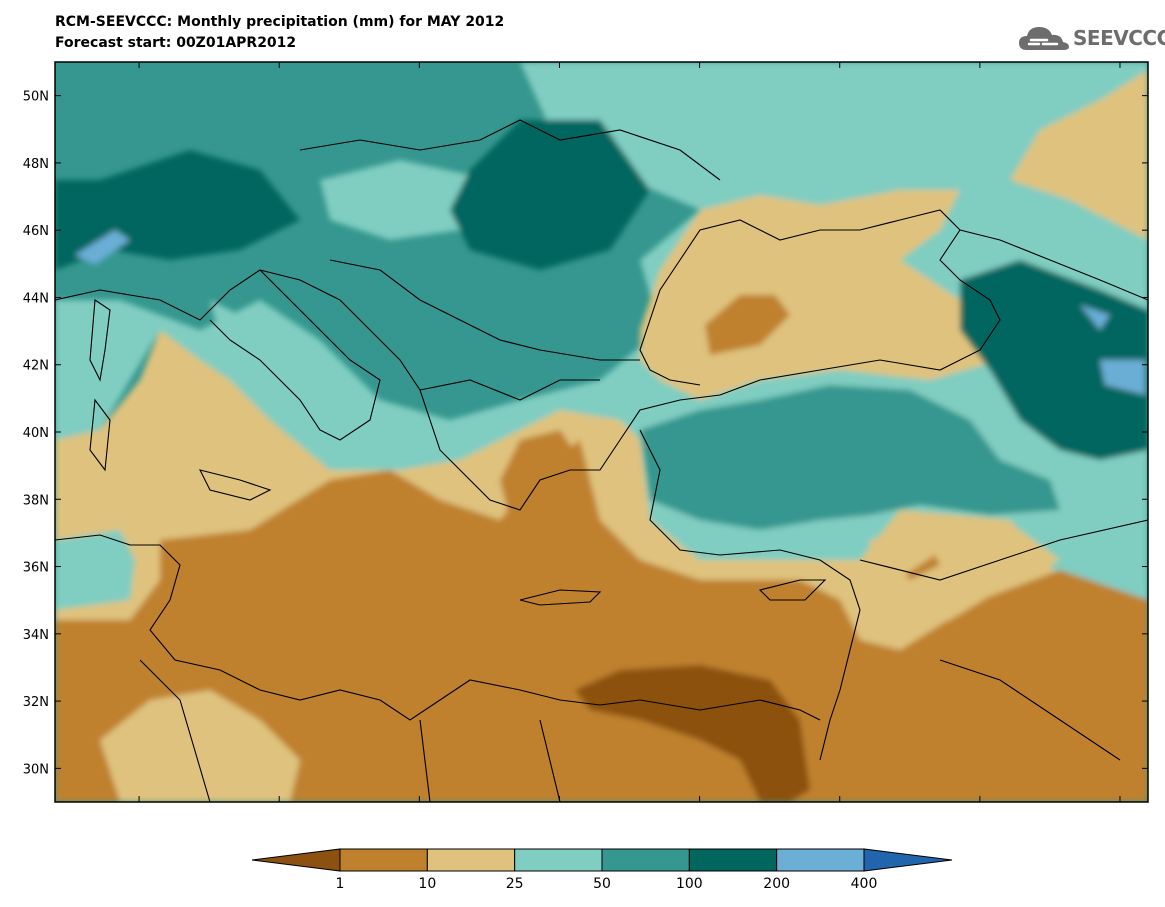 The height and width of the screenshot is (907, 1165). Describe the element at coordinates (36, 433) in the screenshot. I see `lat-label: 40N` at that location.